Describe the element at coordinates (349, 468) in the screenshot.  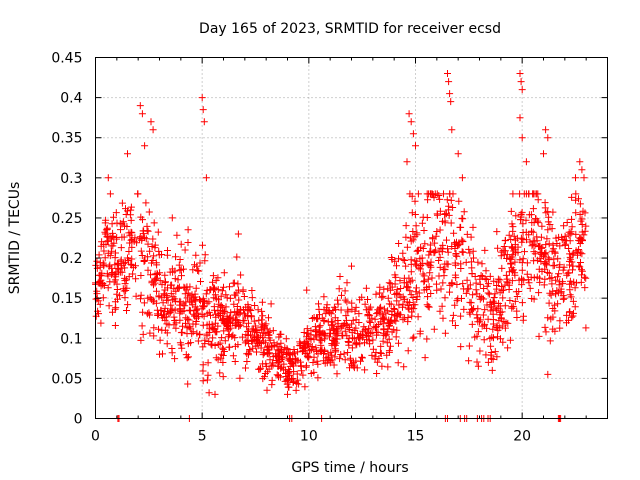
I see `x-axis-label: GPS time / hours` at that location.